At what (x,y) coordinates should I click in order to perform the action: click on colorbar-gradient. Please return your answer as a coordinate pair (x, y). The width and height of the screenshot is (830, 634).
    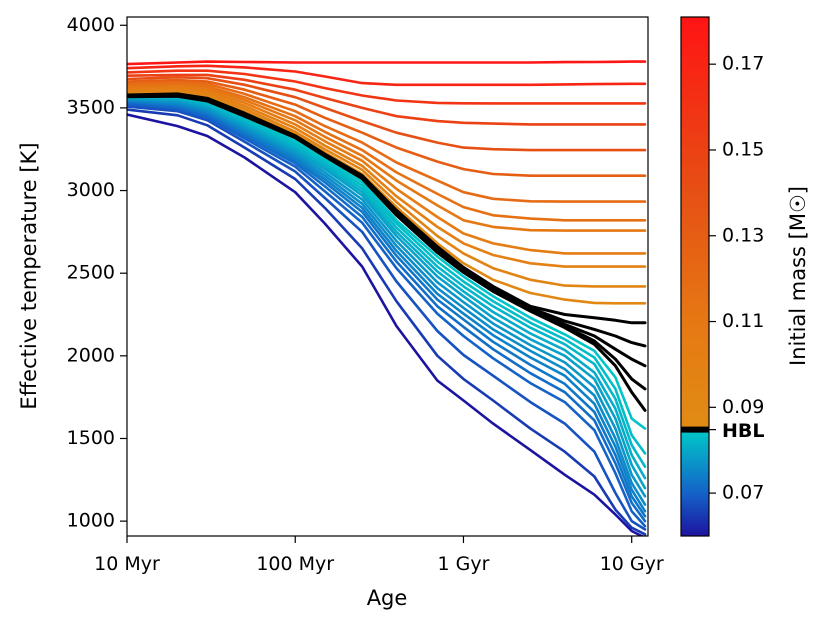
    Looking at the image, I should click on (695, 276).